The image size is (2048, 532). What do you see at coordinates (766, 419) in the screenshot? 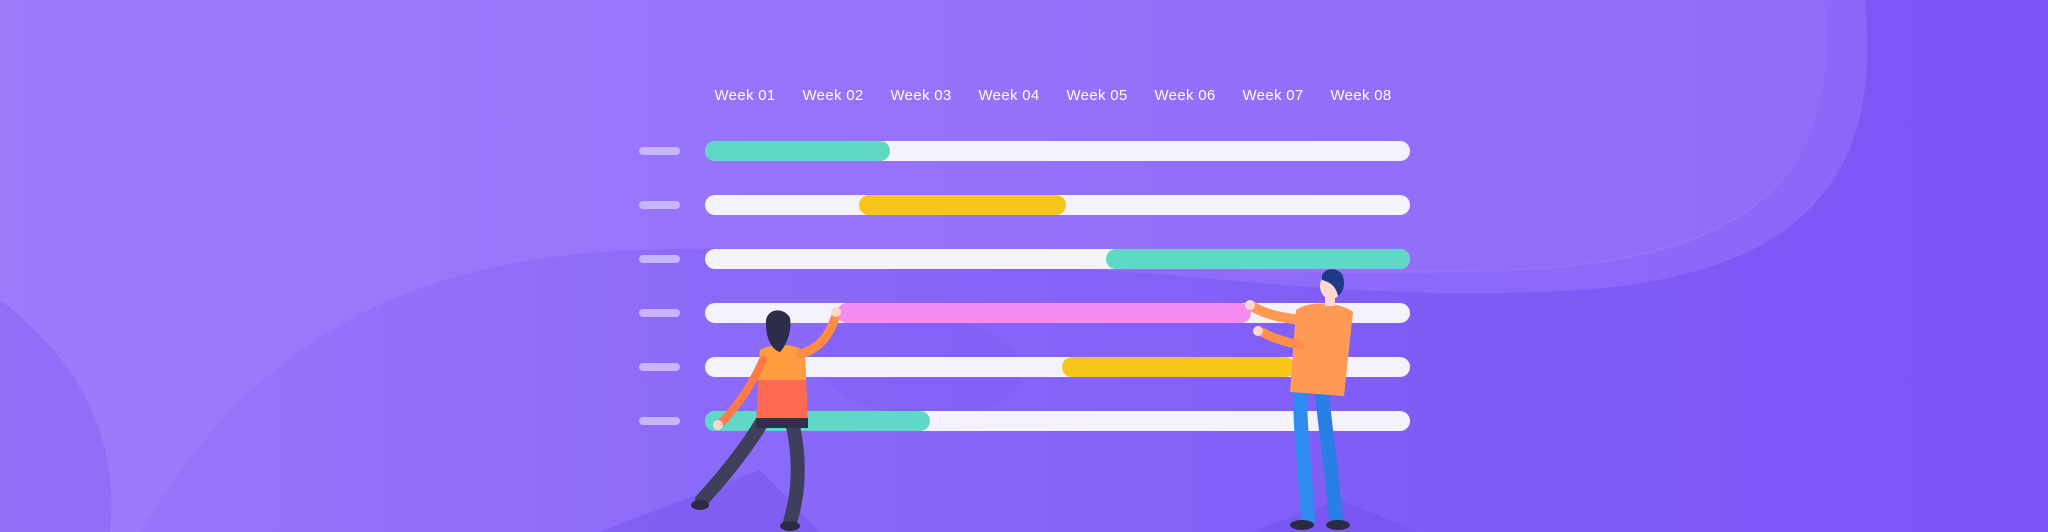
I see `woman-figure` at bounding box center [766, 419].